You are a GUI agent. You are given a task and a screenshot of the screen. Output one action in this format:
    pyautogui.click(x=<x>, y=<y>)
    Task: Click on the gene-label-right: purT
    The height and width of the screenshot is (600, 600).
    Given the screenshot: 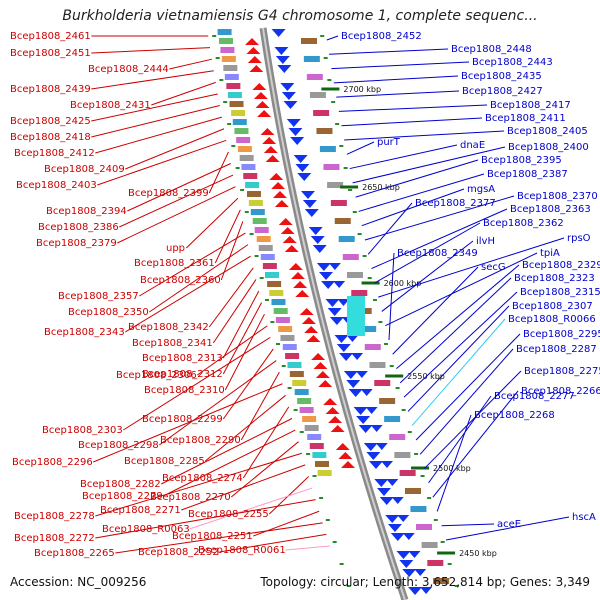 What is the action you would take?
    pyautogui.click(x=389, y=142)
    